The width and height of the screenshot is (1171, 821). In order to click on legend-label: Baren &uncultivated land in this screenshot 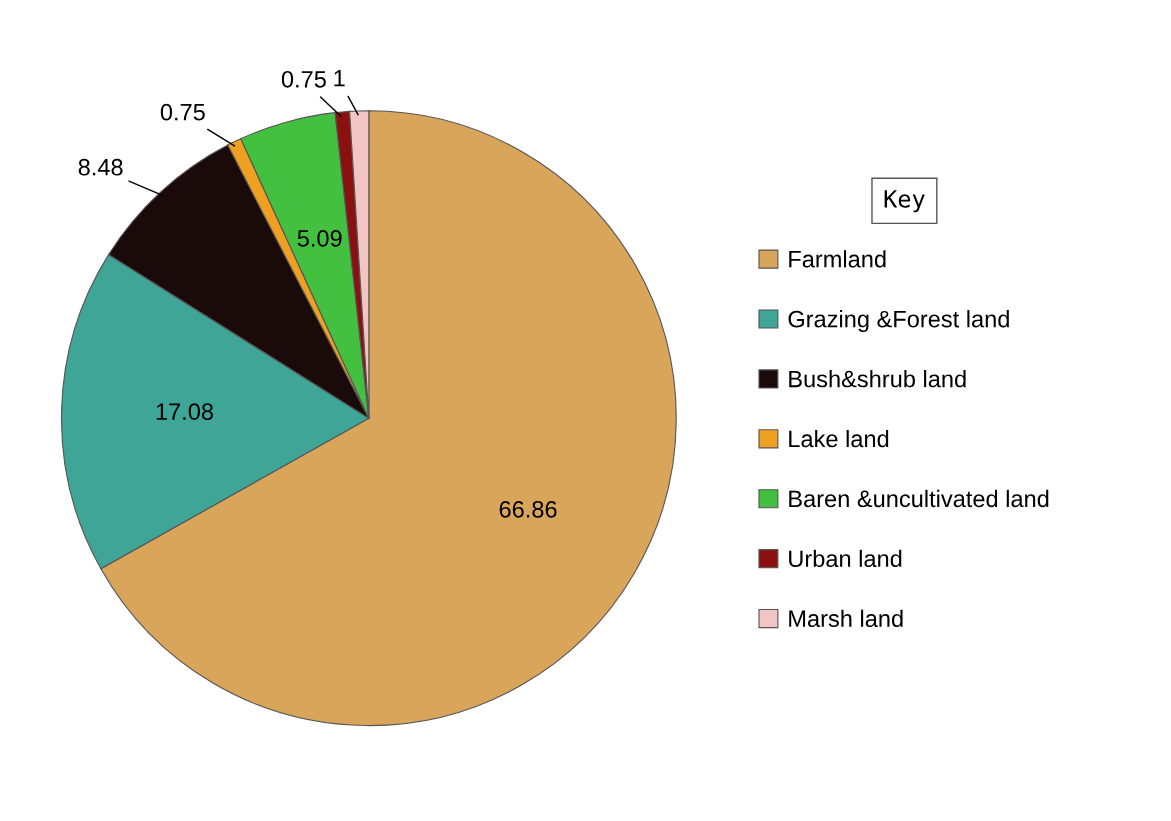, I will do `click(919, 498)`.